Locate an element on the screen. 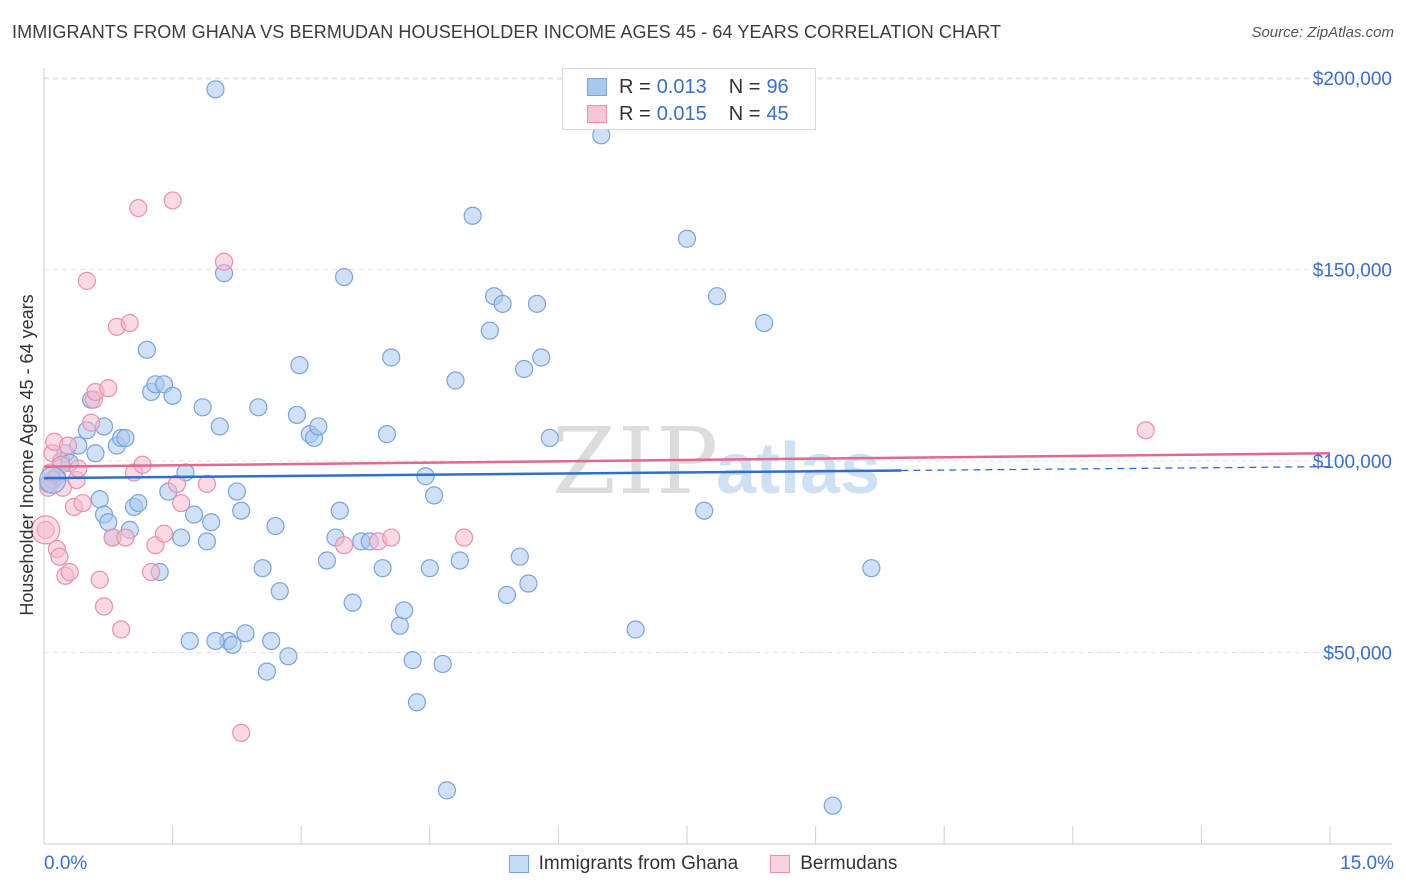 This screenshot has width=1406, height=892. legend-label-ghana: Immigrants from Ghana is located at coordinates (638, 863).